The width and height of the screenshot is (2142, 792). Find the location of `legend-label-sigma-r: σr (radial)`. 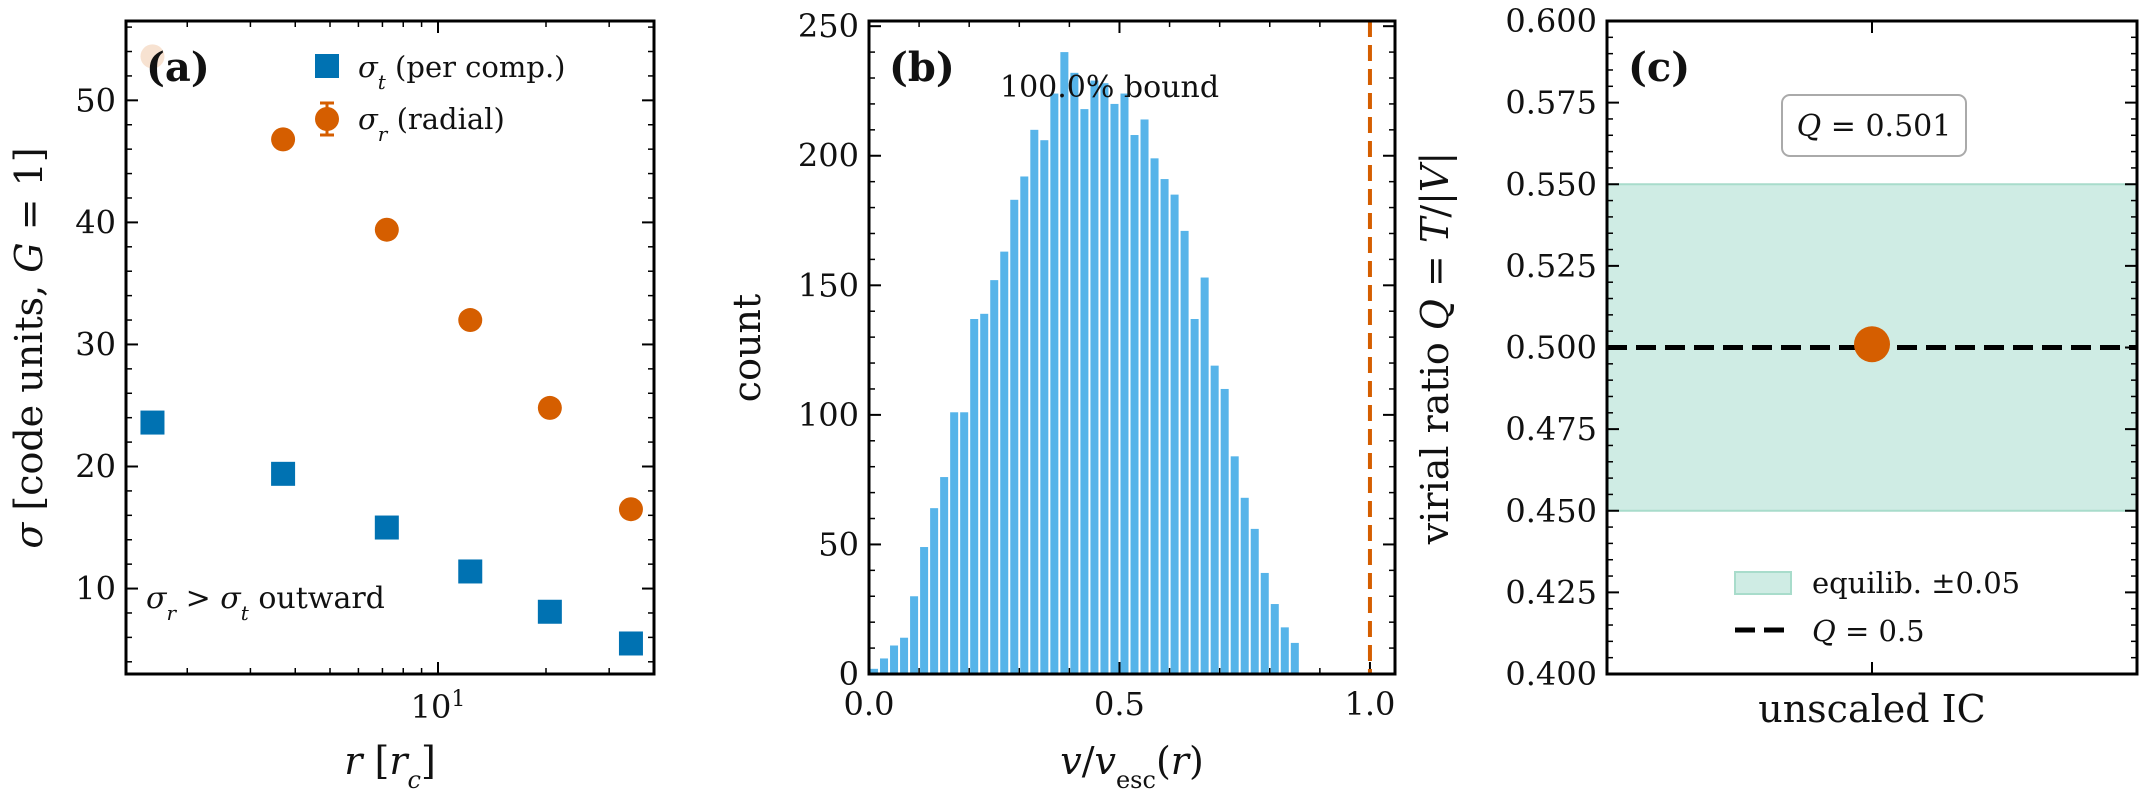

legend-label-sigma-r: σr (radial) is located at coordinates (431, 124).